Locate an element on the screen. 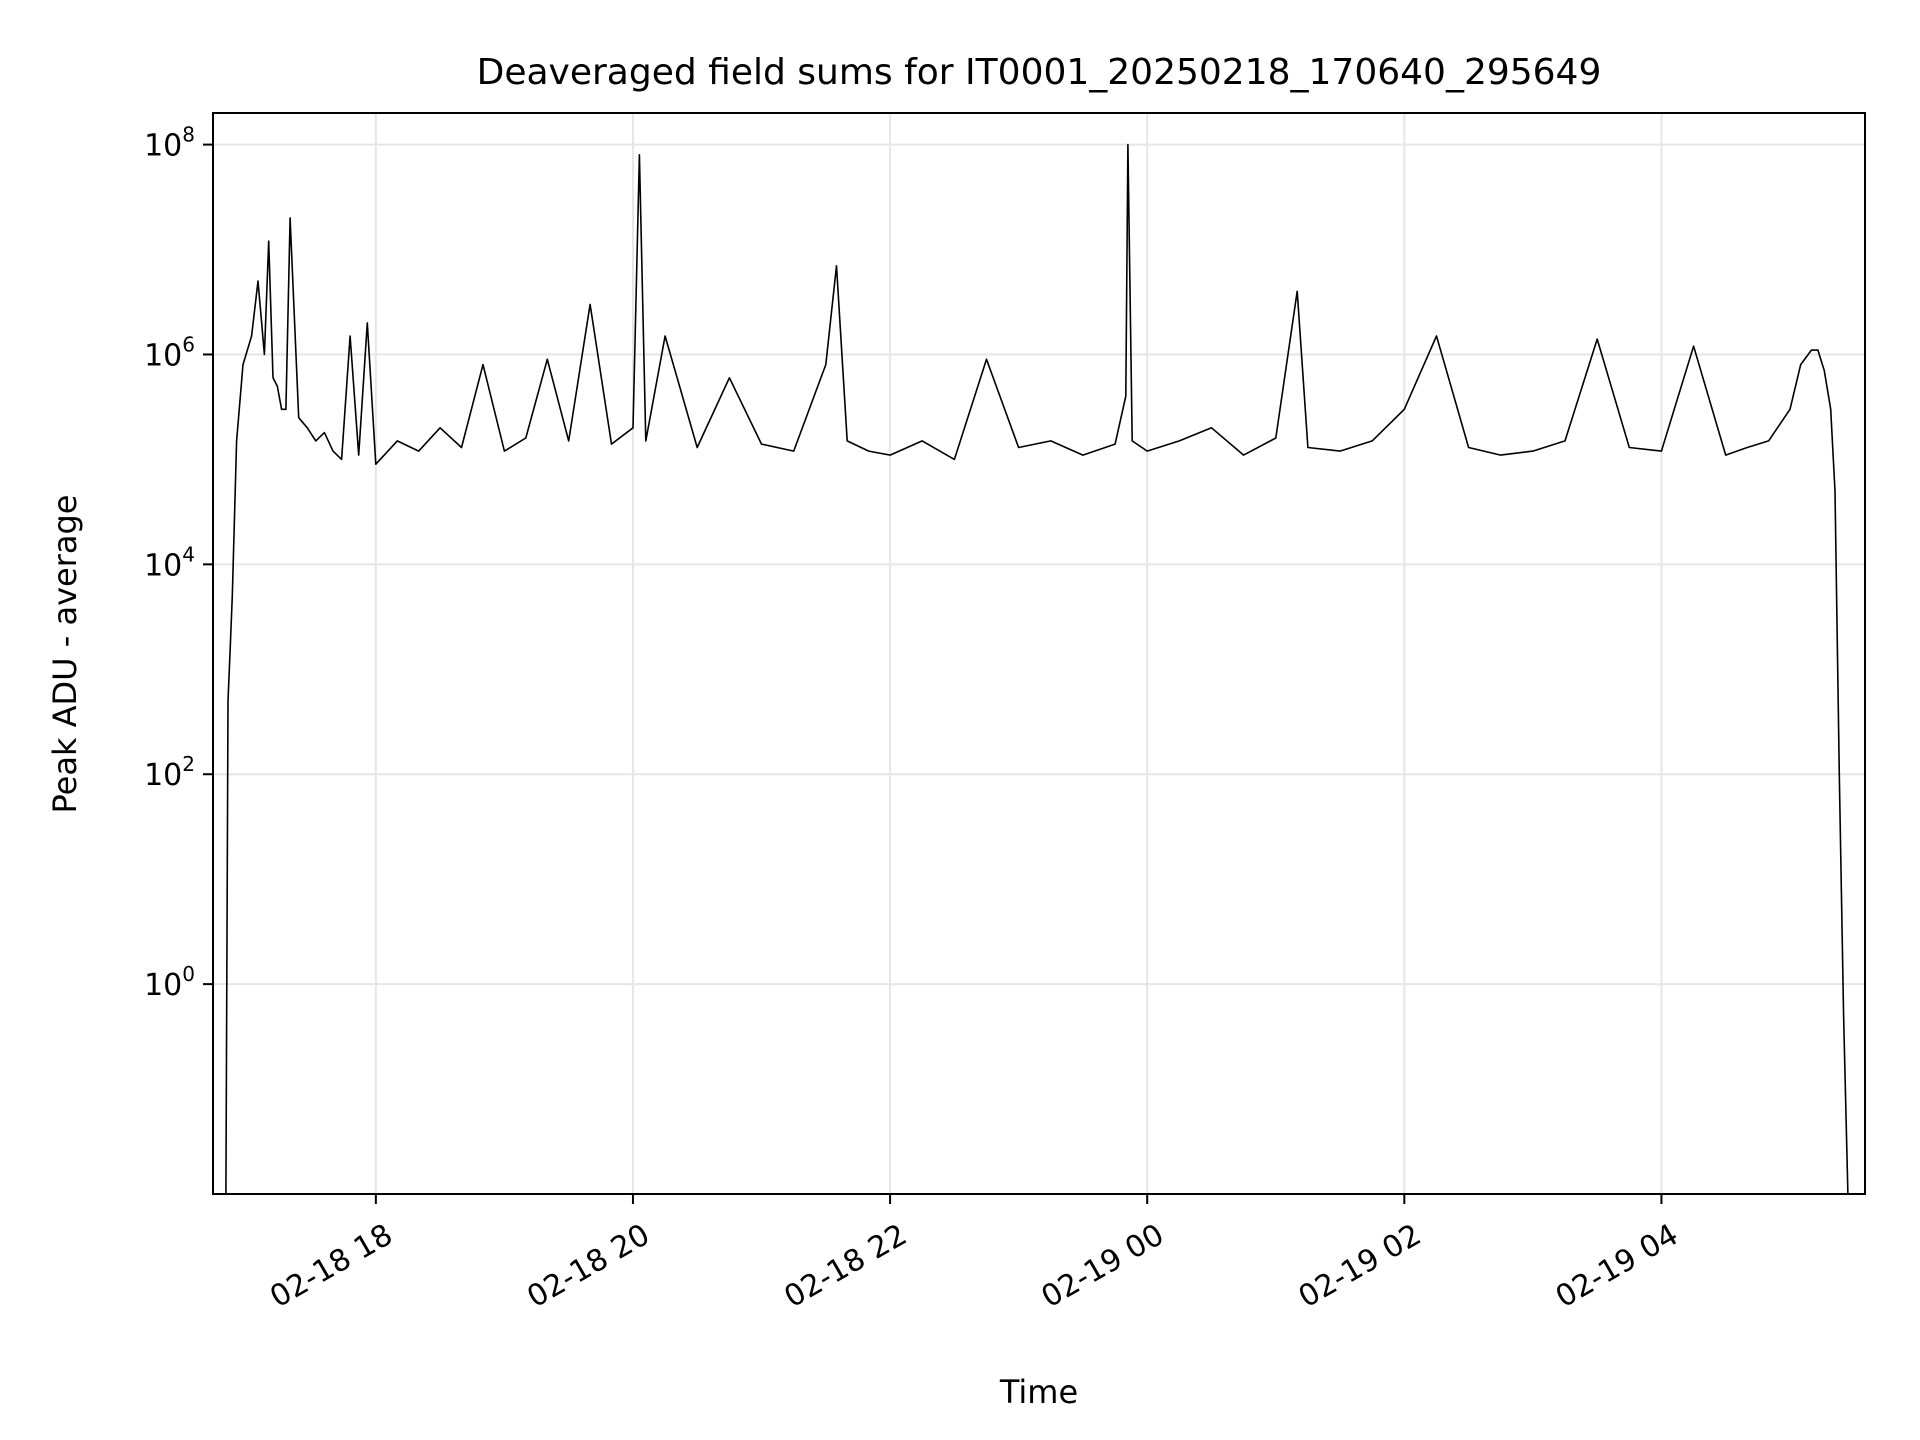 This screenshot has width=1920, height=1440. y-tick-exponent: 8 is located at coordinates (188, 135).